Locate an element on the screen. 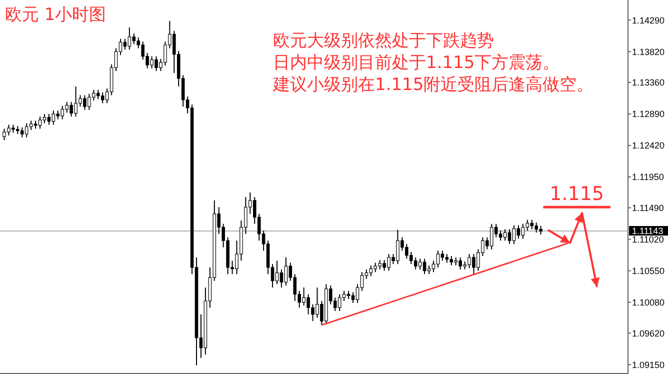 The height and width of the screenshot is (374, 668). chart-title: 欧元 1小时图 is located at coordinates (55, 15).